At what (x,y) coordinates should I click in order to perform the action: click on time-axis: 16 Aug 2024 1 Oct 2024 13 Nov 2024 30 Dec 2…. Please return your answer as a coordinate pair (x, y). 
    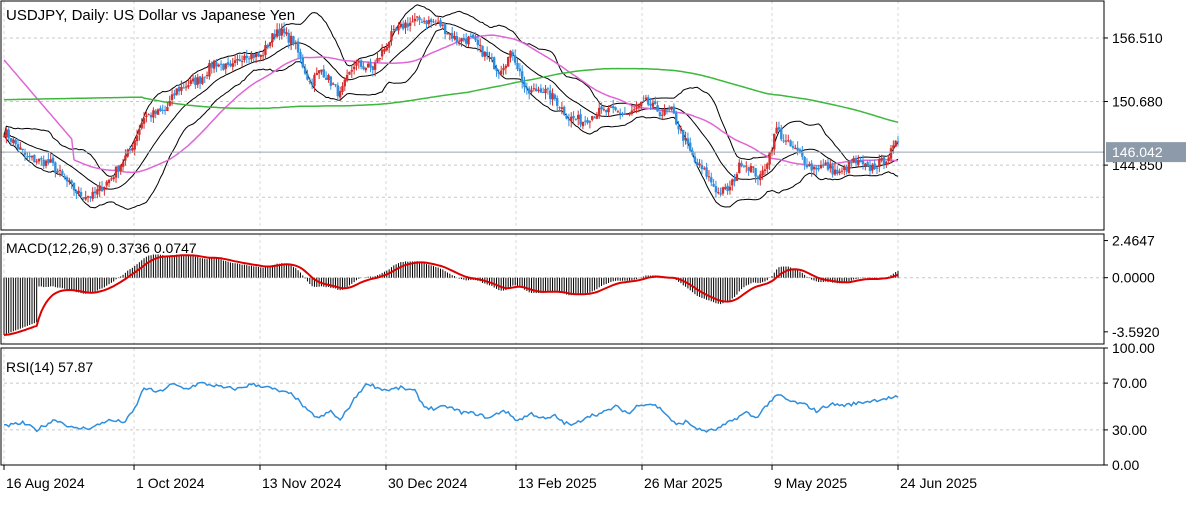
    Looking at the image, I should click on (490, 478).